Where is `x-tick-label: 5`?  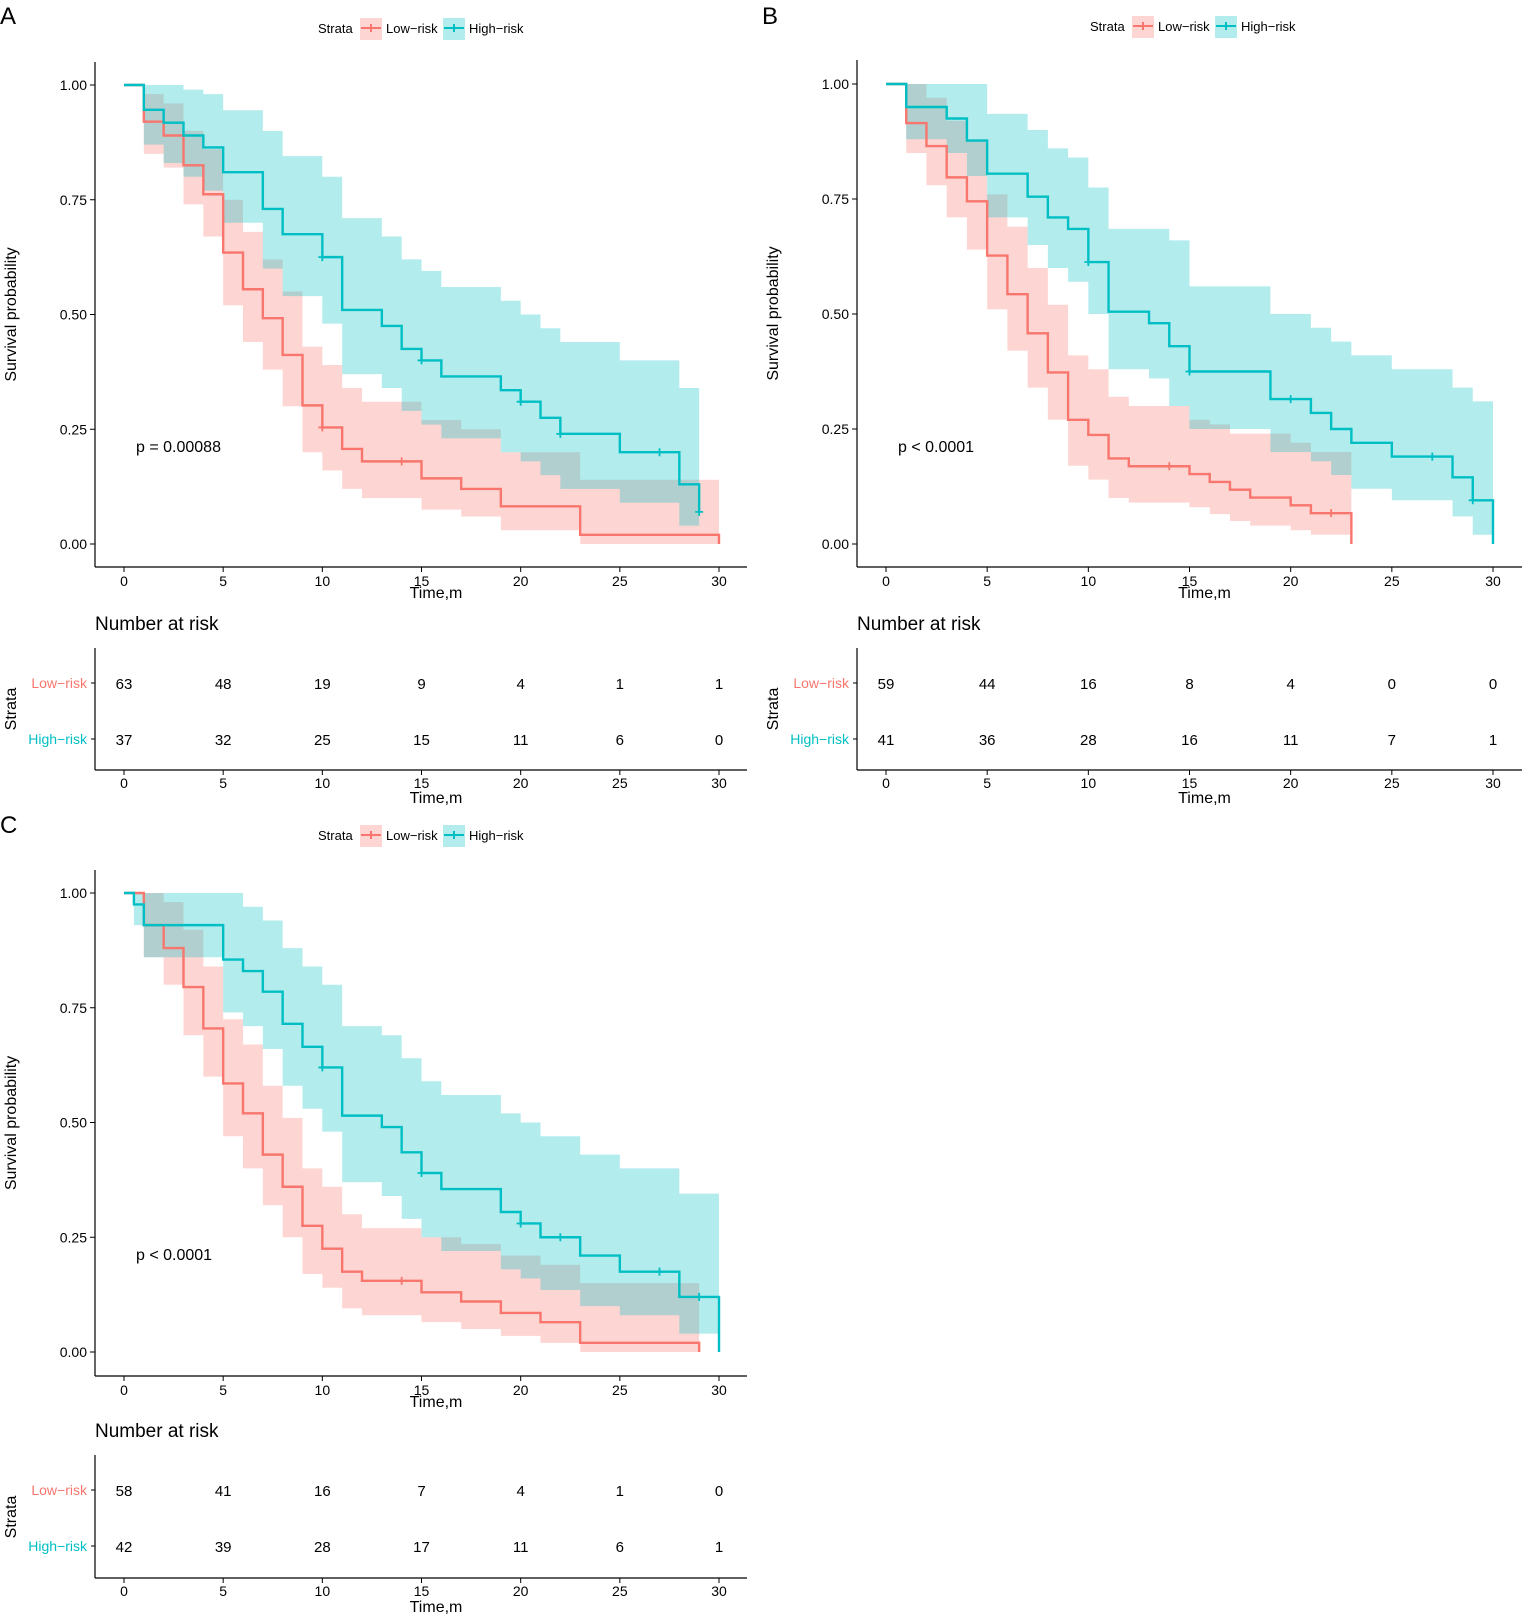 x-tick-label: 5 is located at coordinates (223, 581).